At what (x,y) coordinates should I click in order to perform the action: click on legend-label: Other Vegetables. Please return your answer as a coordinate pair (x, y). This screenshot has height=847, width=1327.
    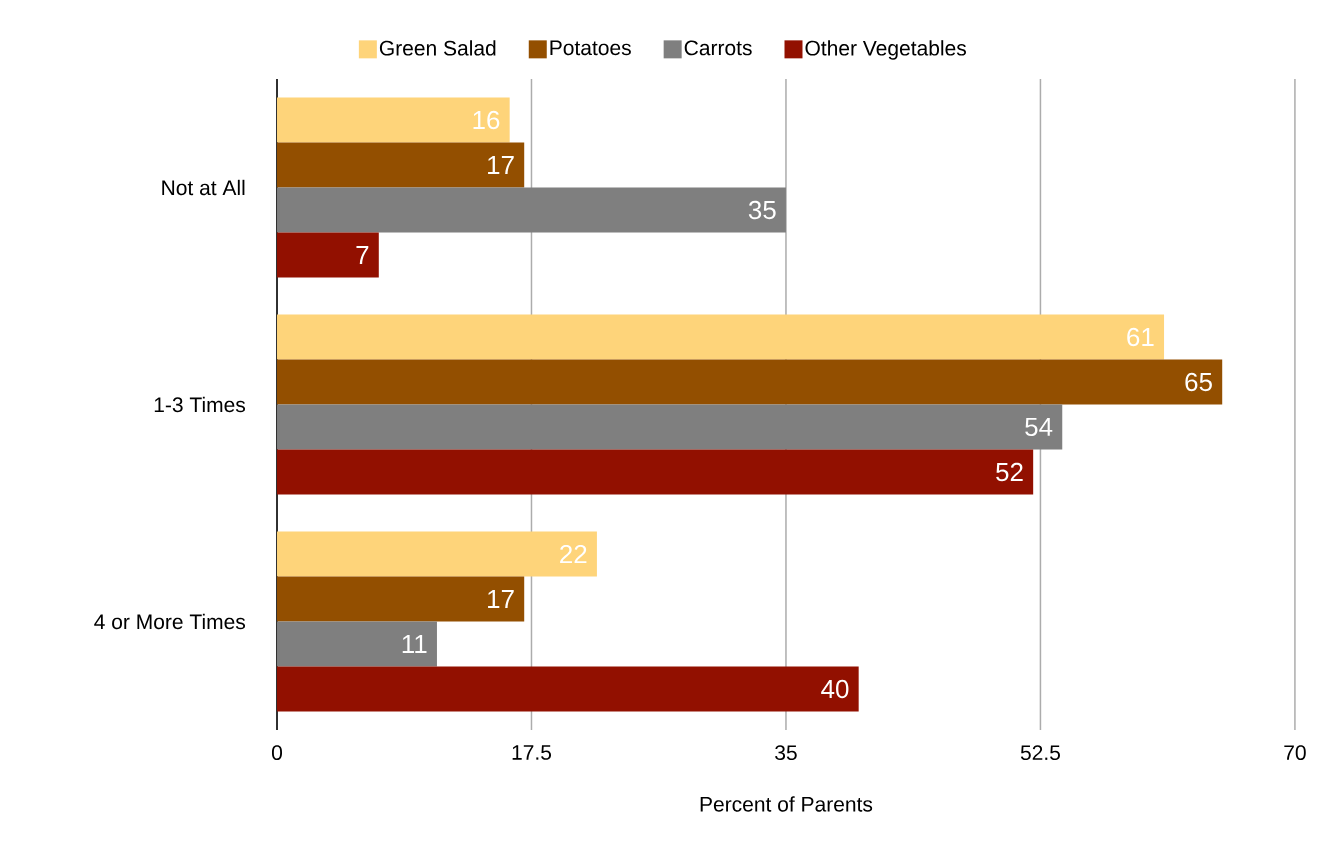
    Looking at the image, I should click on (885, 50).